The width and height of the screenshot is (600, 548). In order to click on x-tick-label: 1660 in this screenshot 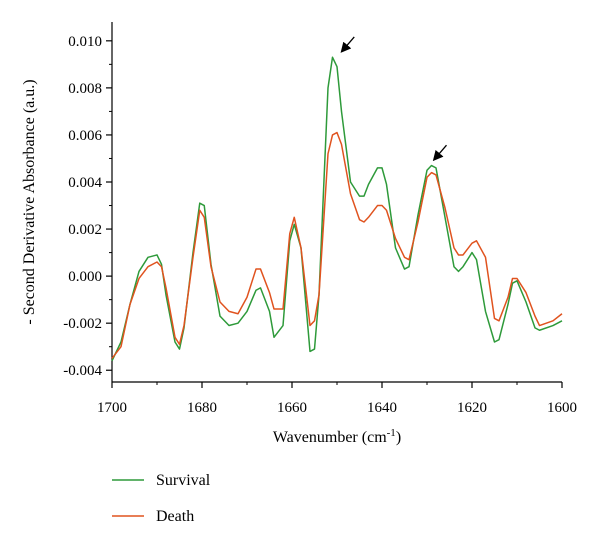, I will do `click(292, 408)`.